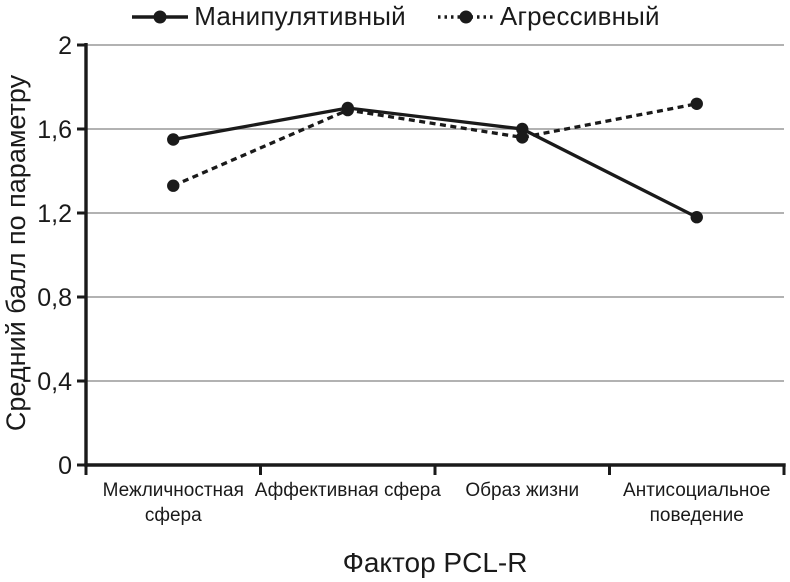 The width and height of the screenshot is (790, 582). I want to click on legend-label-manipulative: Манипулятивный, so click(300, 16).